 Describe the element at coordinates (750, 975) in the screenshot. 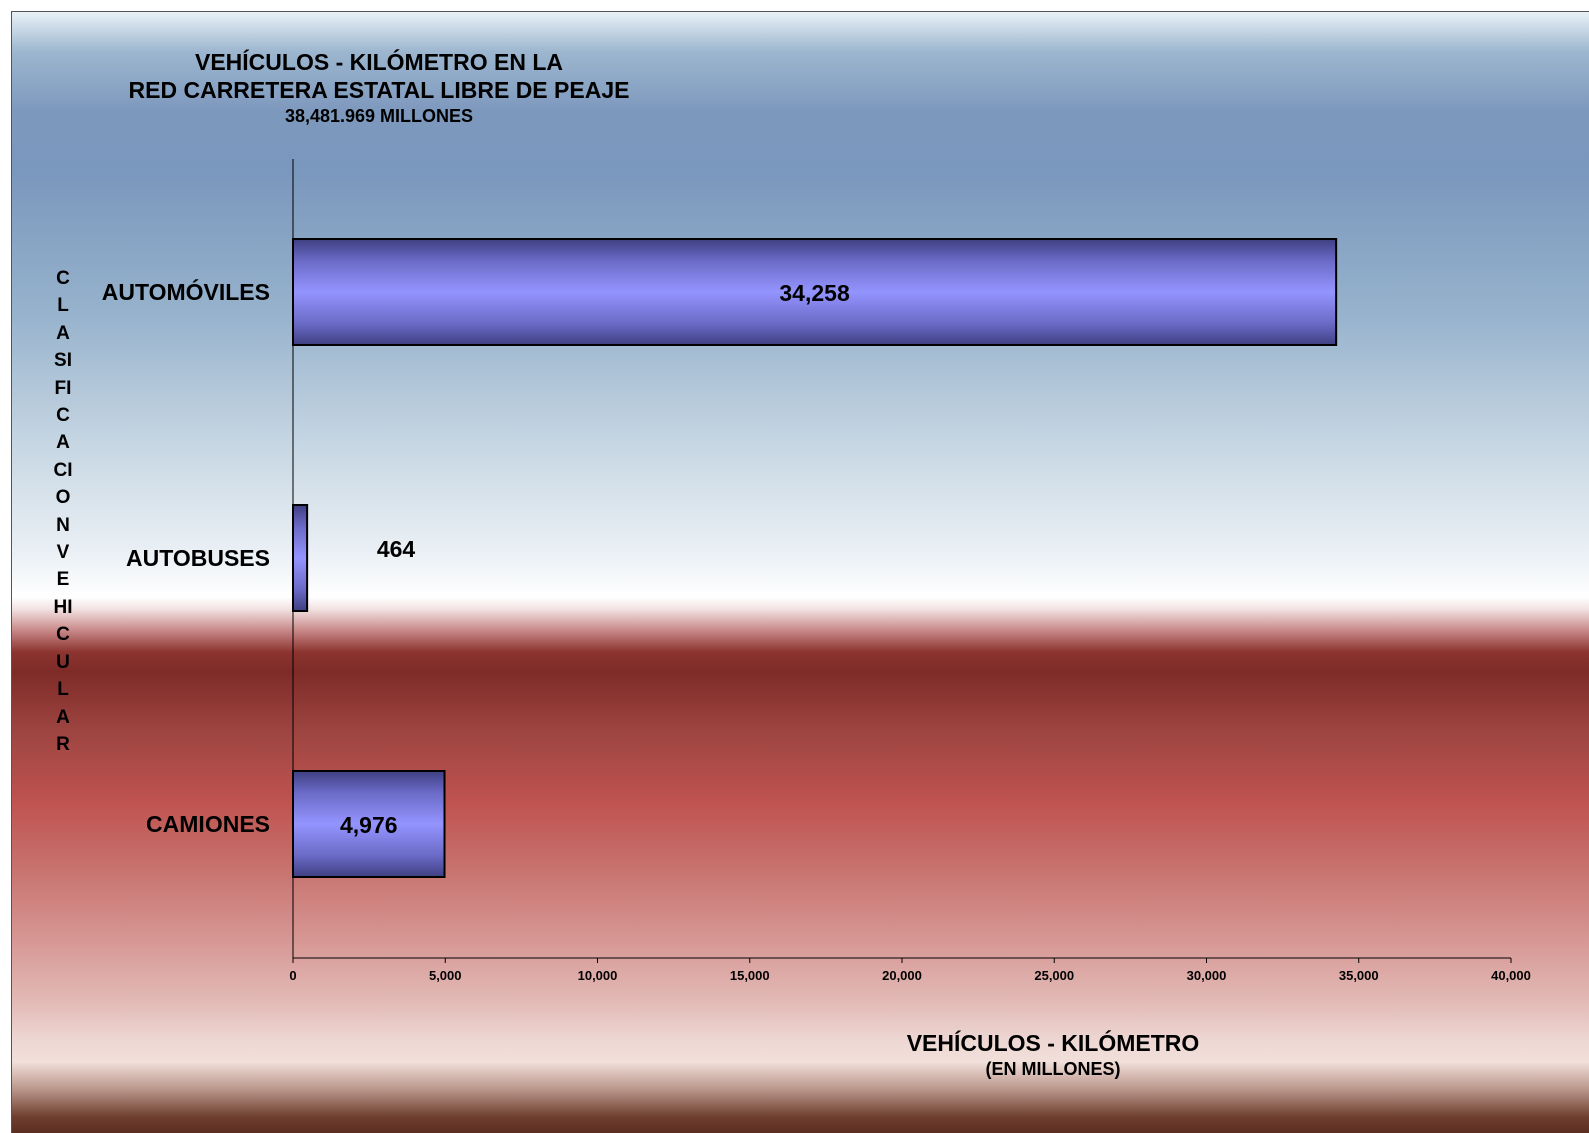

I see `x-tick-label: 15,000` at that location.